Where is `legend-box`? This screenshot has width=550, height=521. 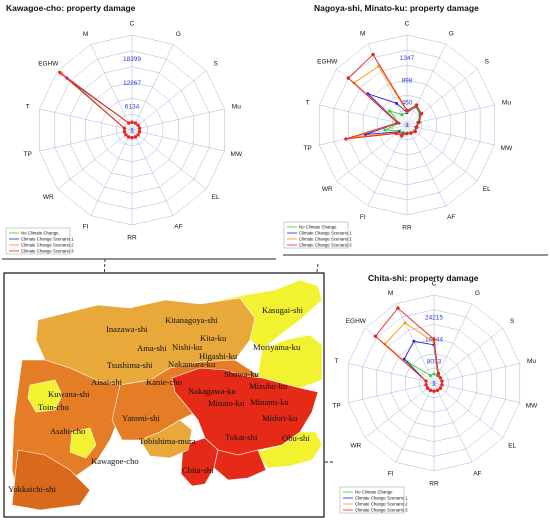
legend-box is located at coordinates (372, 500).